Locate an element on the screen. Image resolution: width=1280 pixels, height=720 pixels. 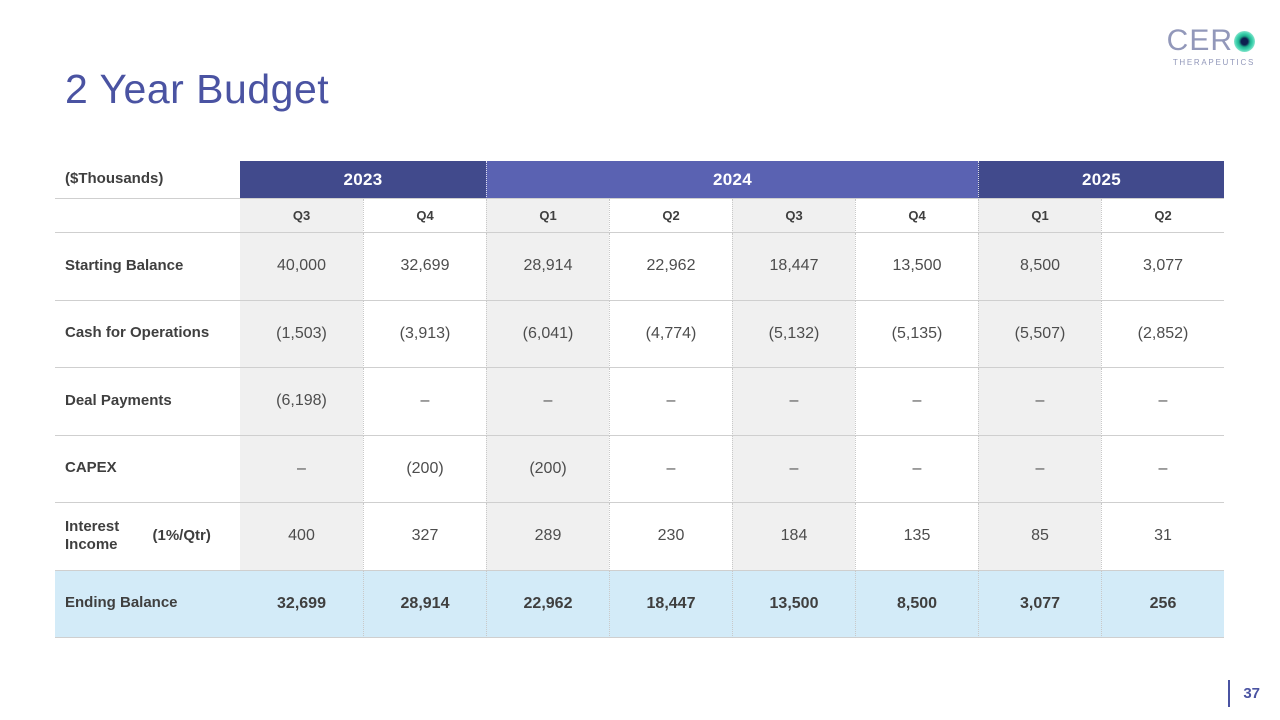
footer-divider is located at coordinates (1229, 693).